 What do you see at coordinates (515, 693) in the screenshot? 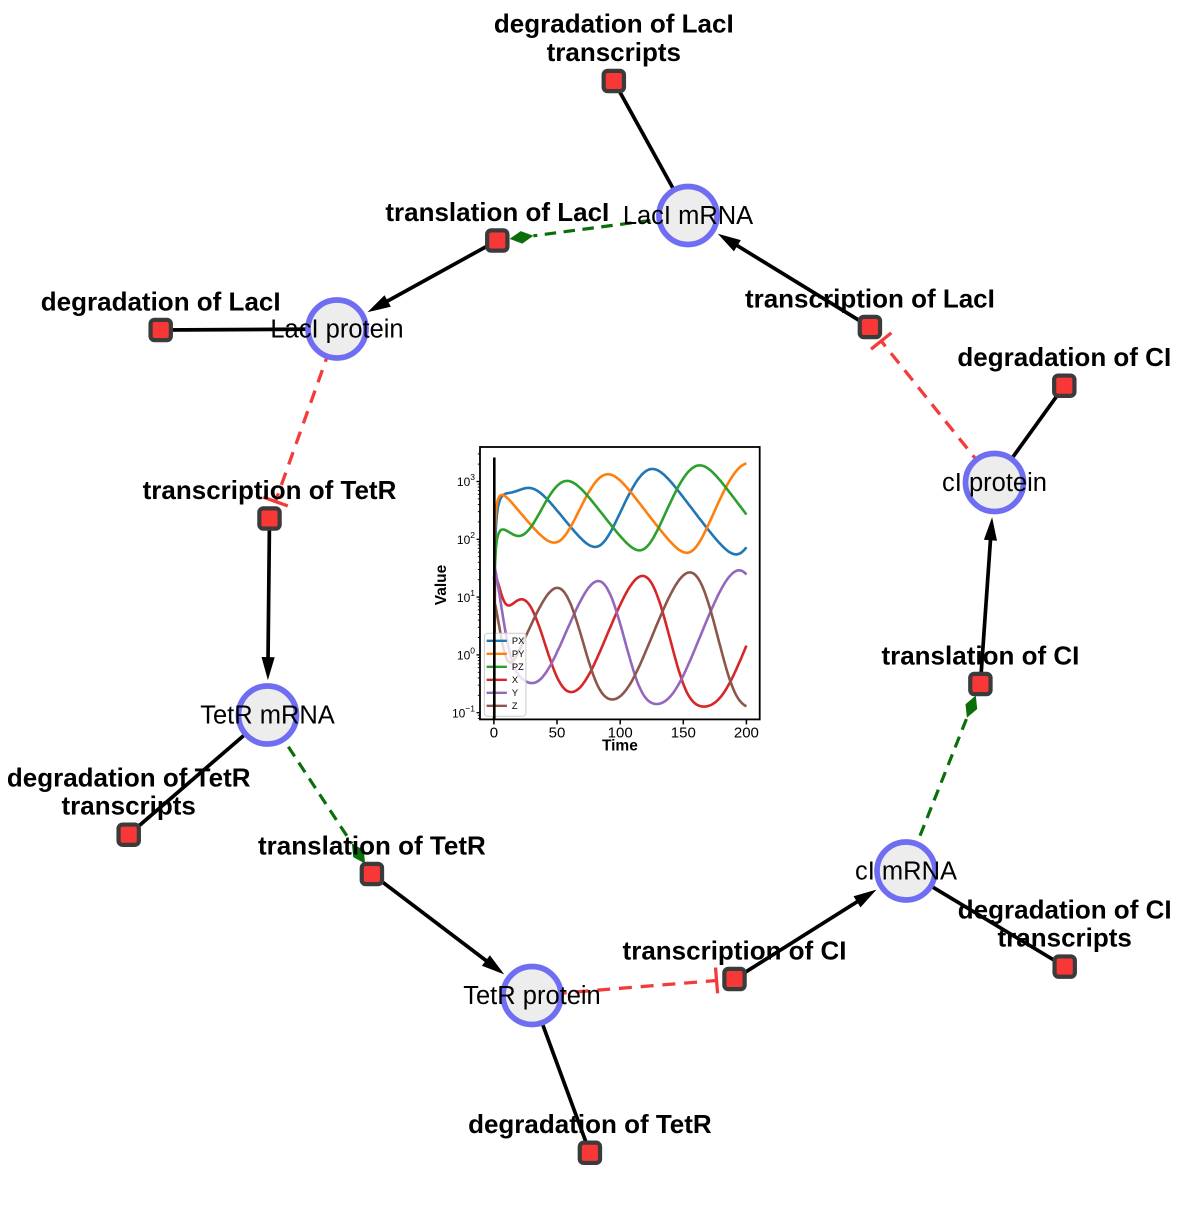
I see `svg-text: Y` at bounding box center [515, 693].